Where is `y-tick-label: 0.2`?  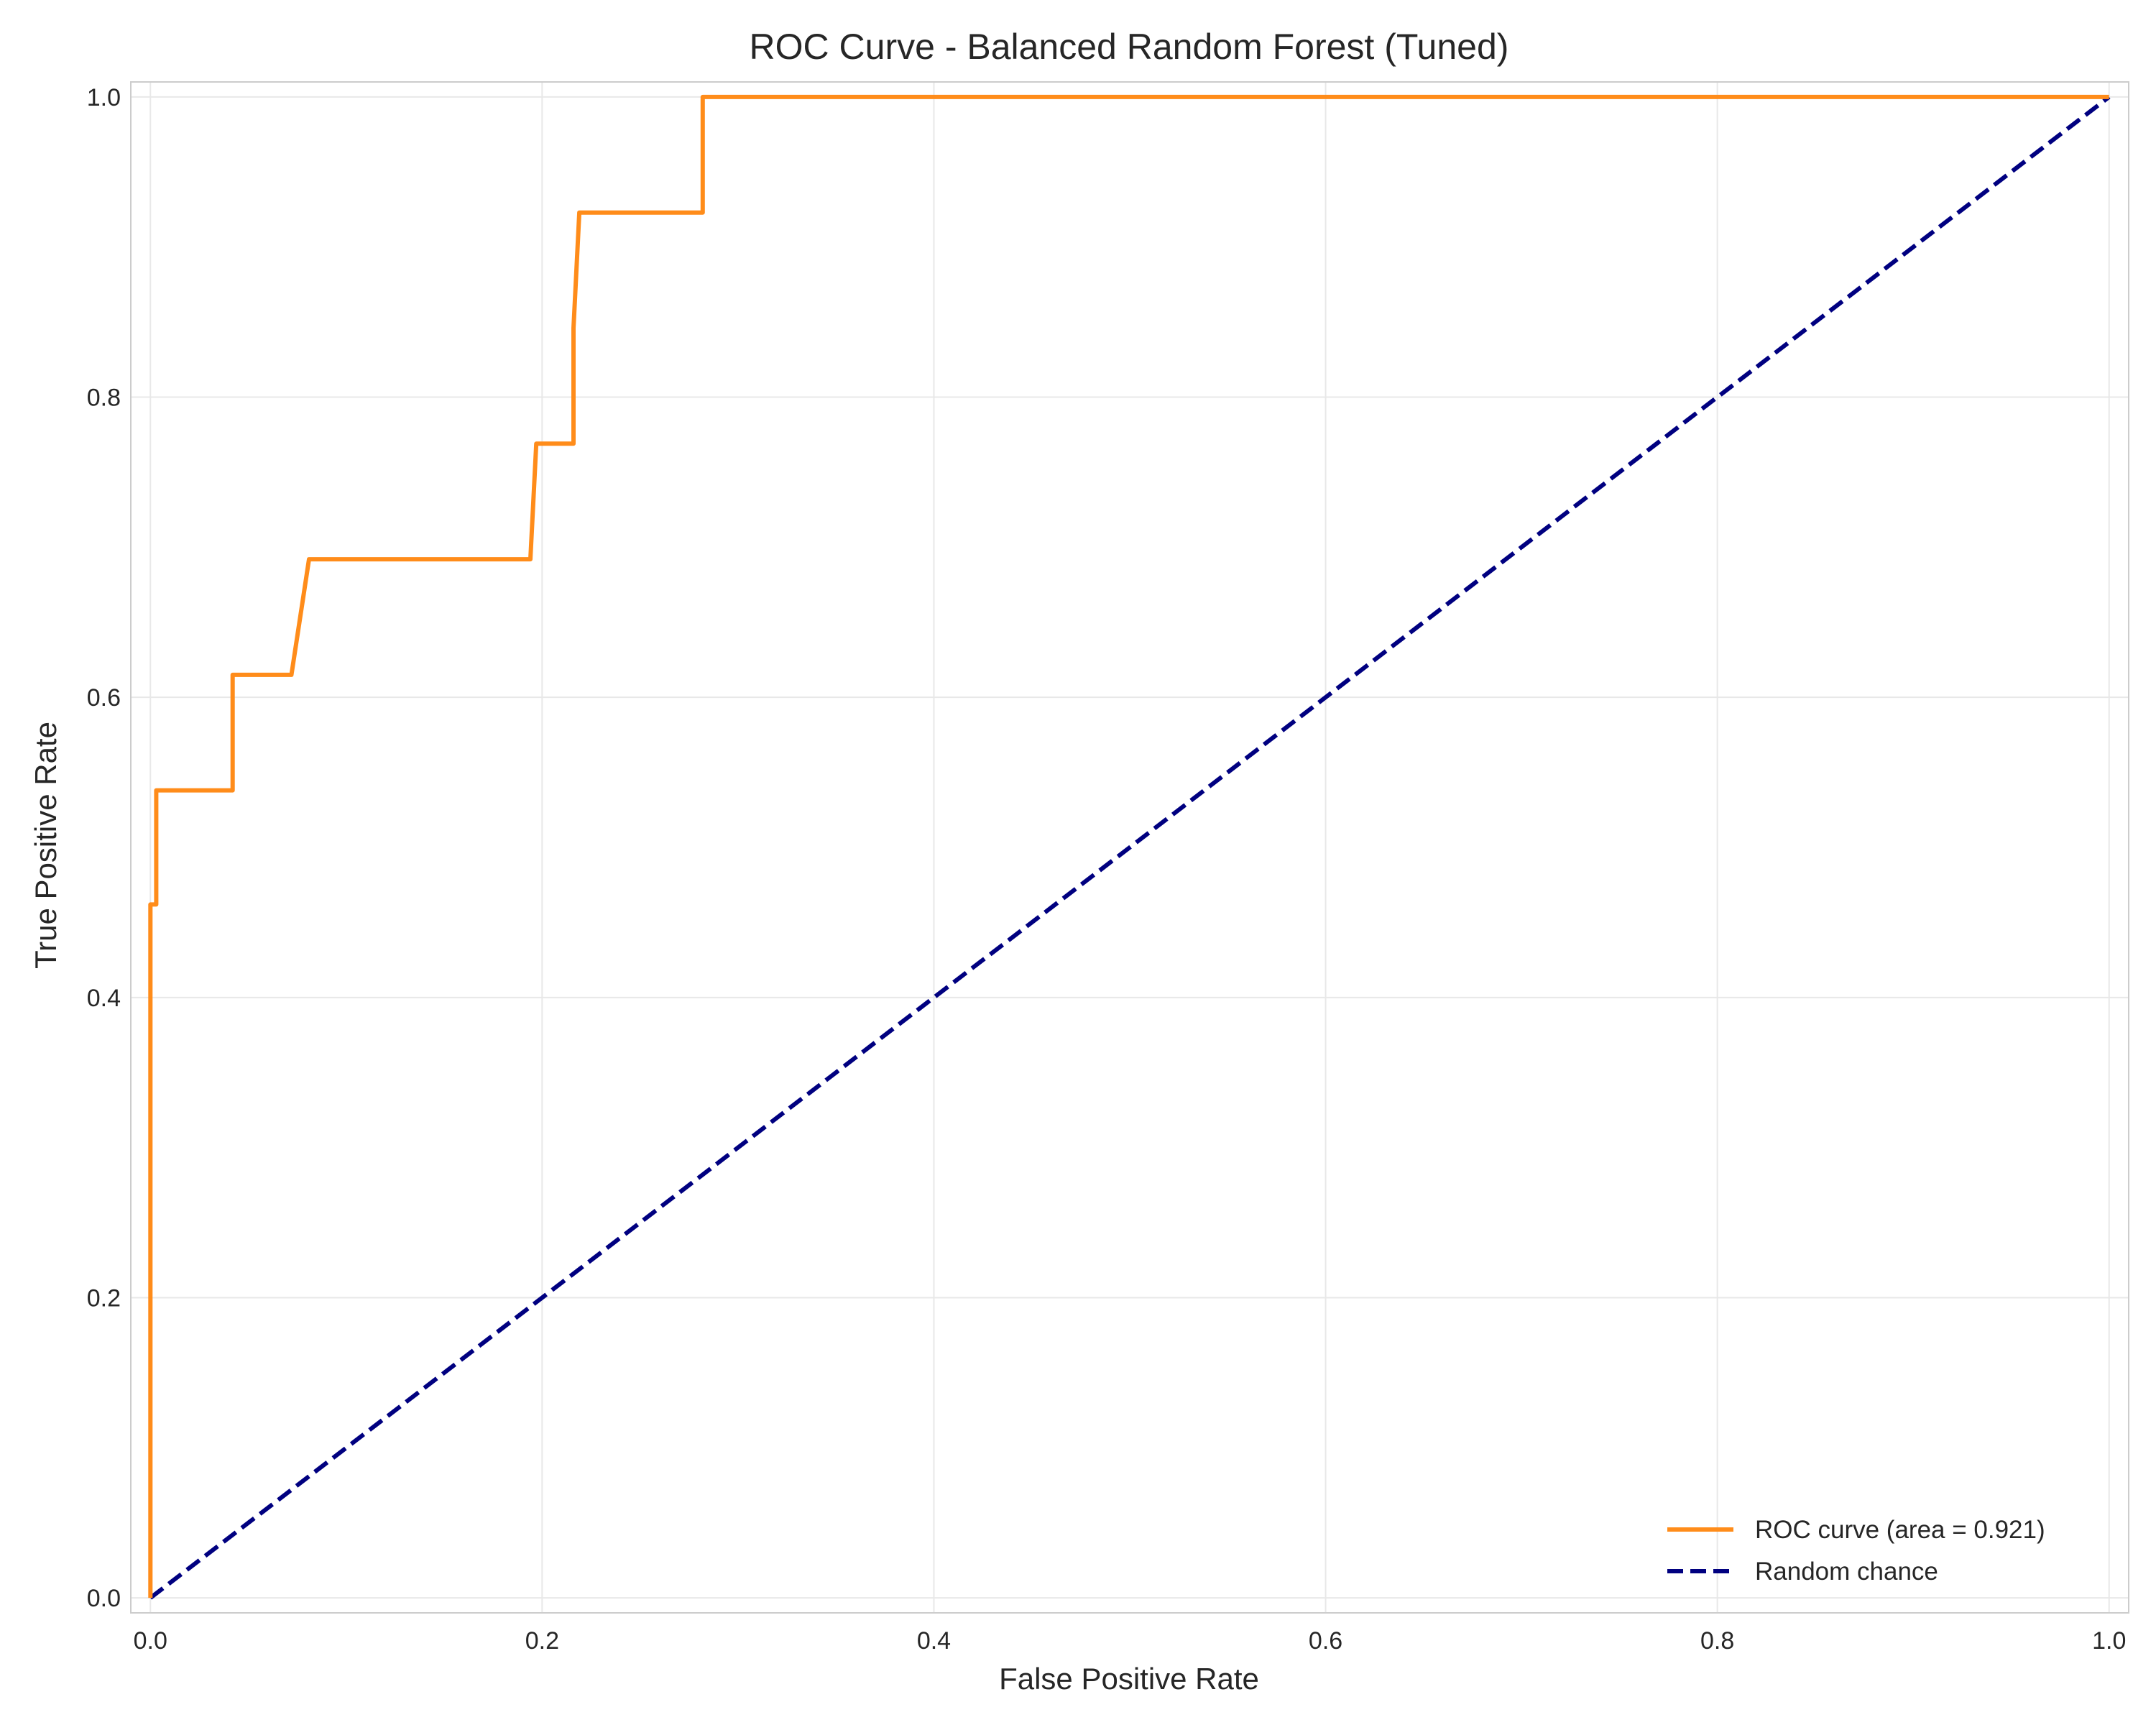 y-tick-label: 0.2 is located at coordinates (104, 1298).